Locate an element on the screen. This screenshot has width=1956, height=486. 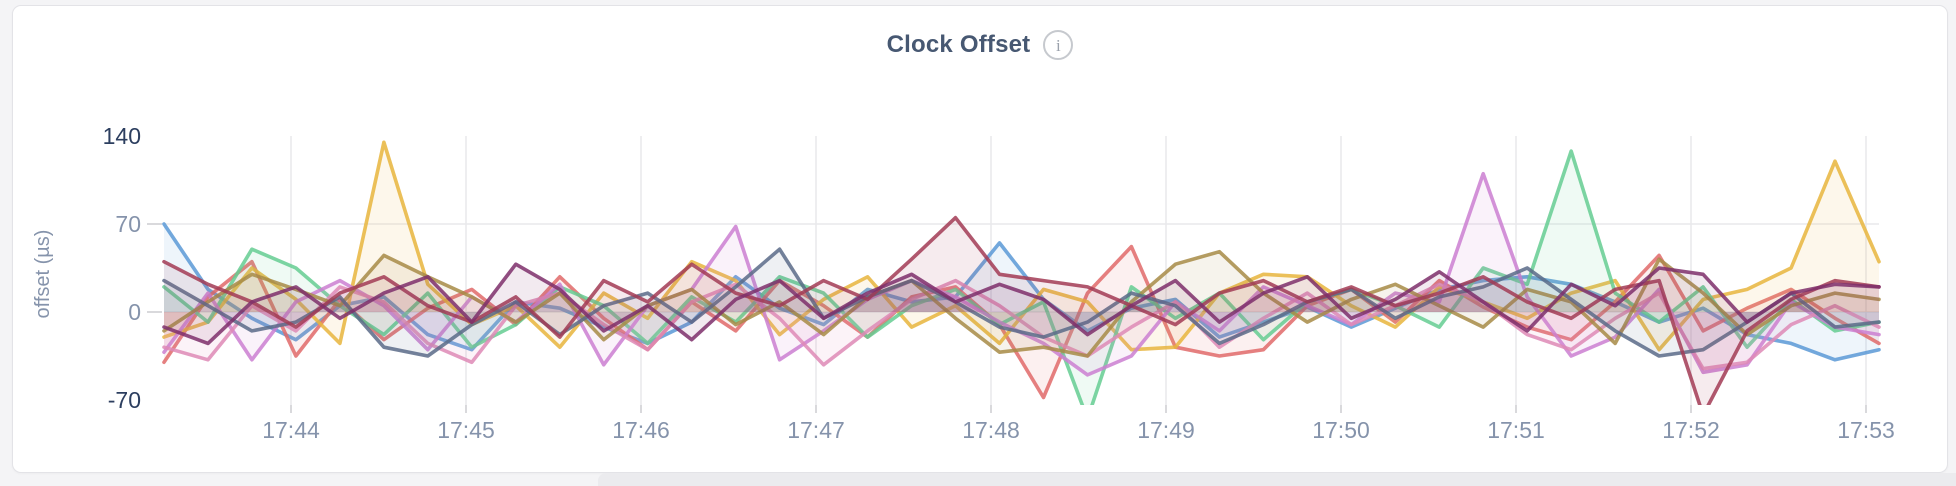
y-axis-title: offset (µs) is located at coordinates (43, 274).